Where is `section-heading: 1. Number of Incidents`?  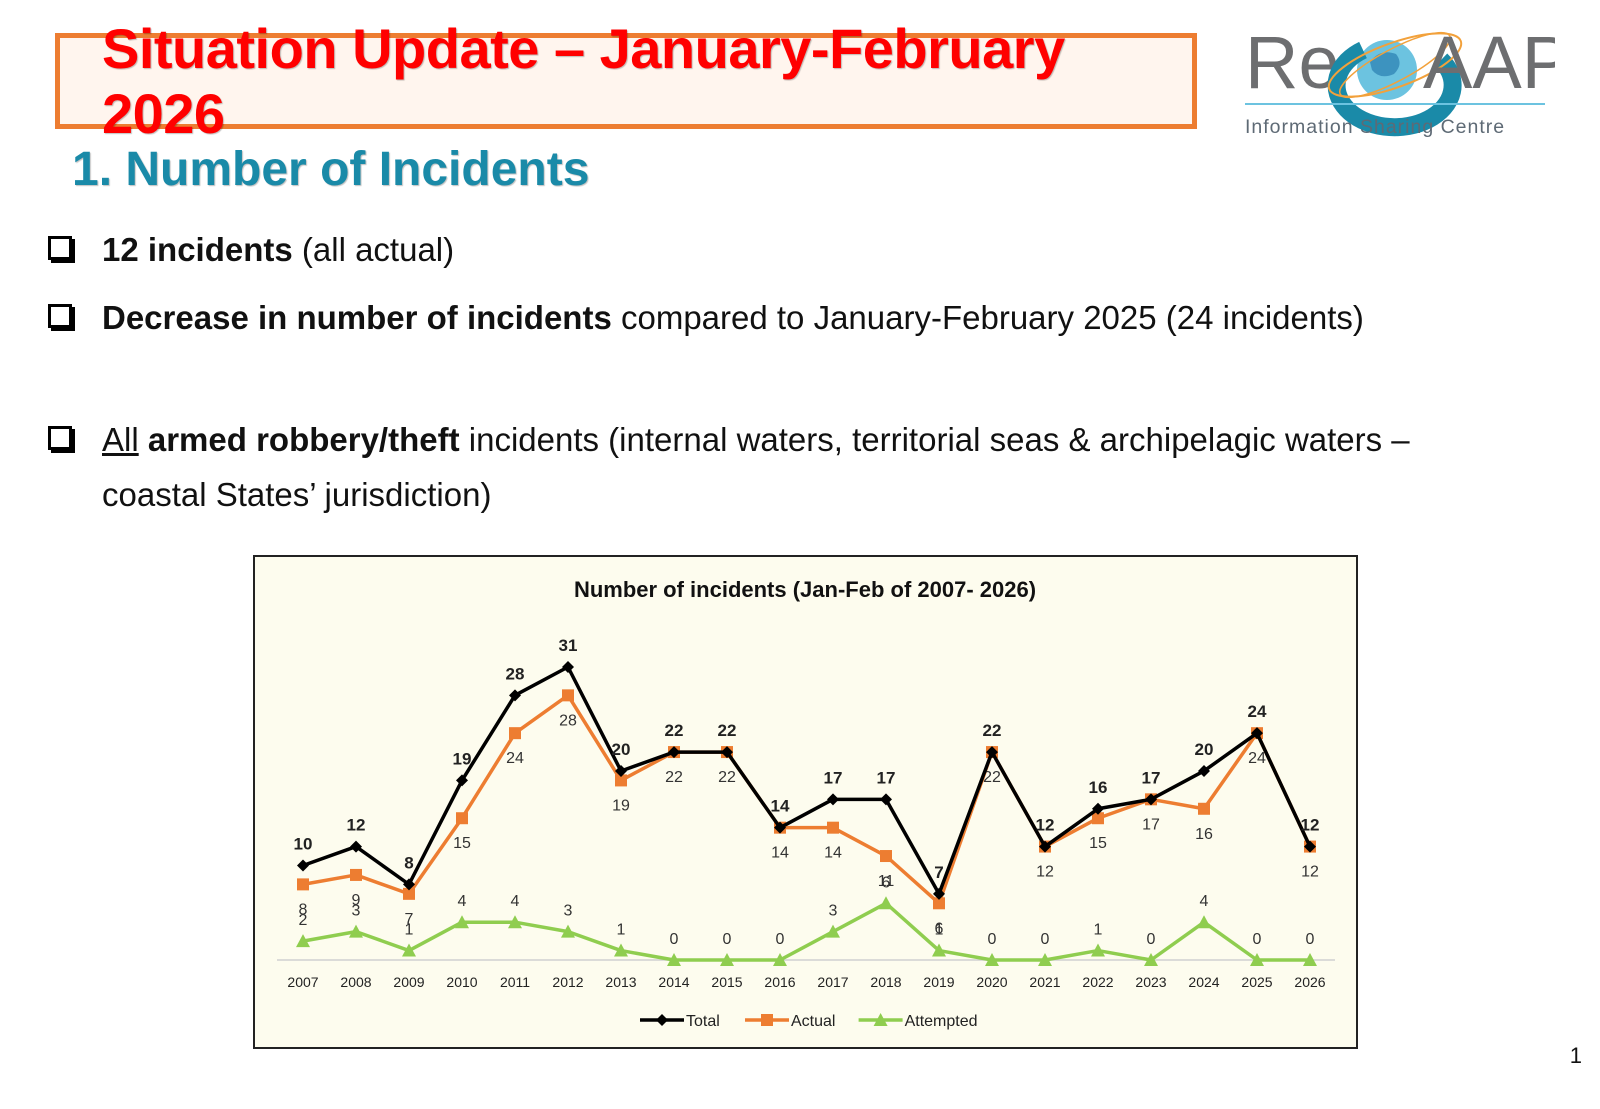
section-heading: 1. Number of Incidents is located at coordinates (331, 169).